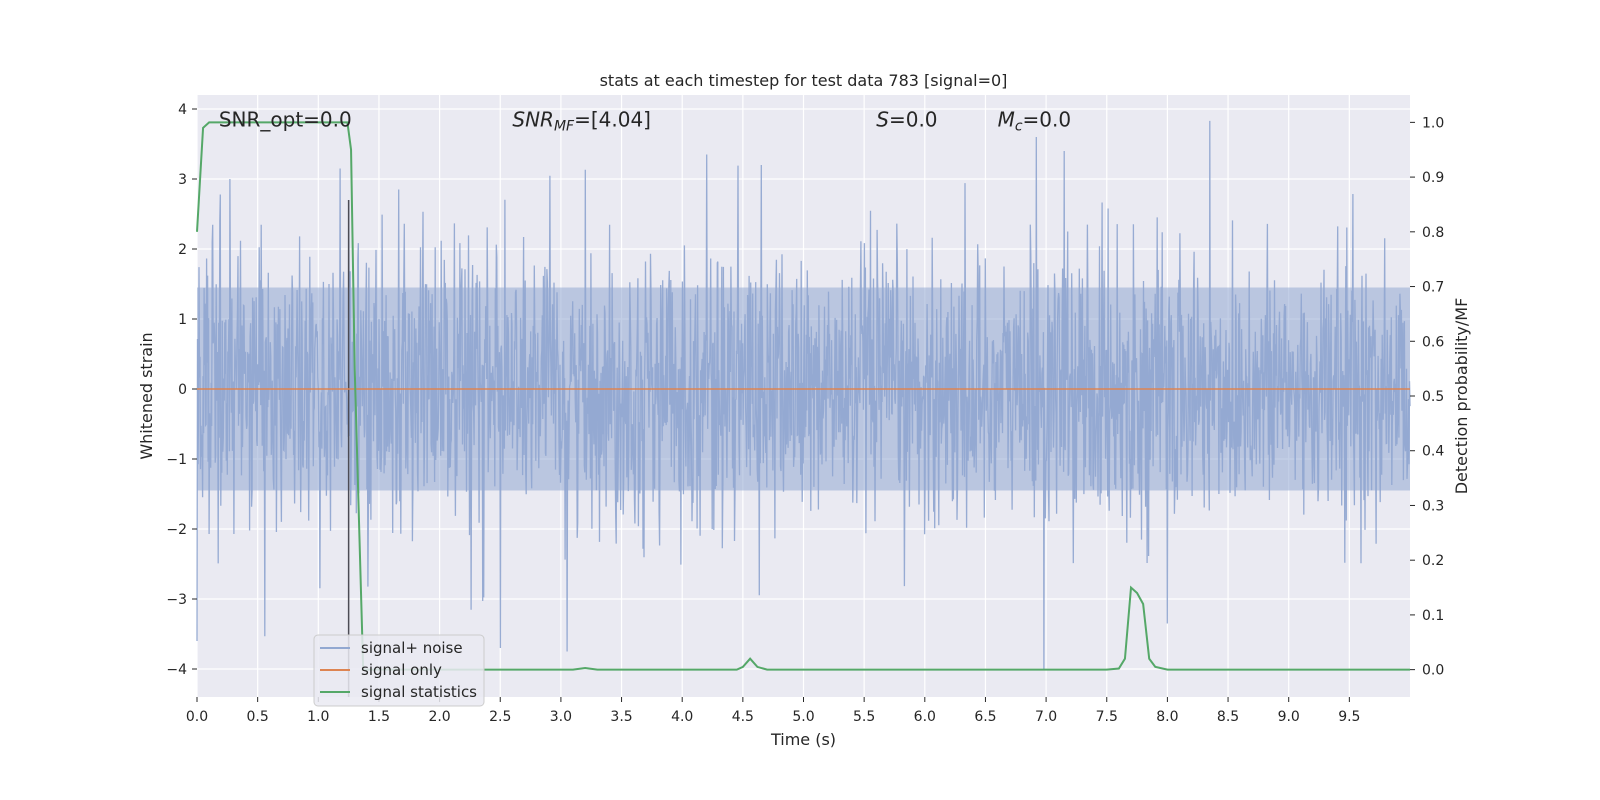  What do you see at coordinates (401, 670) in the screenshot?
I see `legend-label: signal only` at bounding box center [401, 670].